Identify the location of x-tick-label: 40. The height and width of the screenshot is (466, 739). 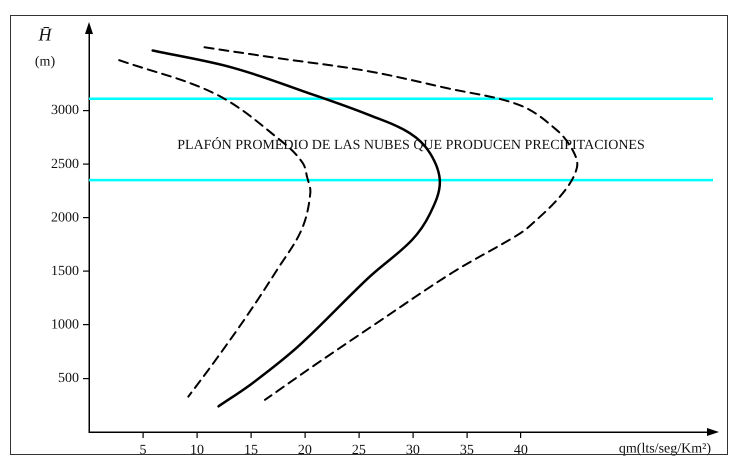
(521, 450).